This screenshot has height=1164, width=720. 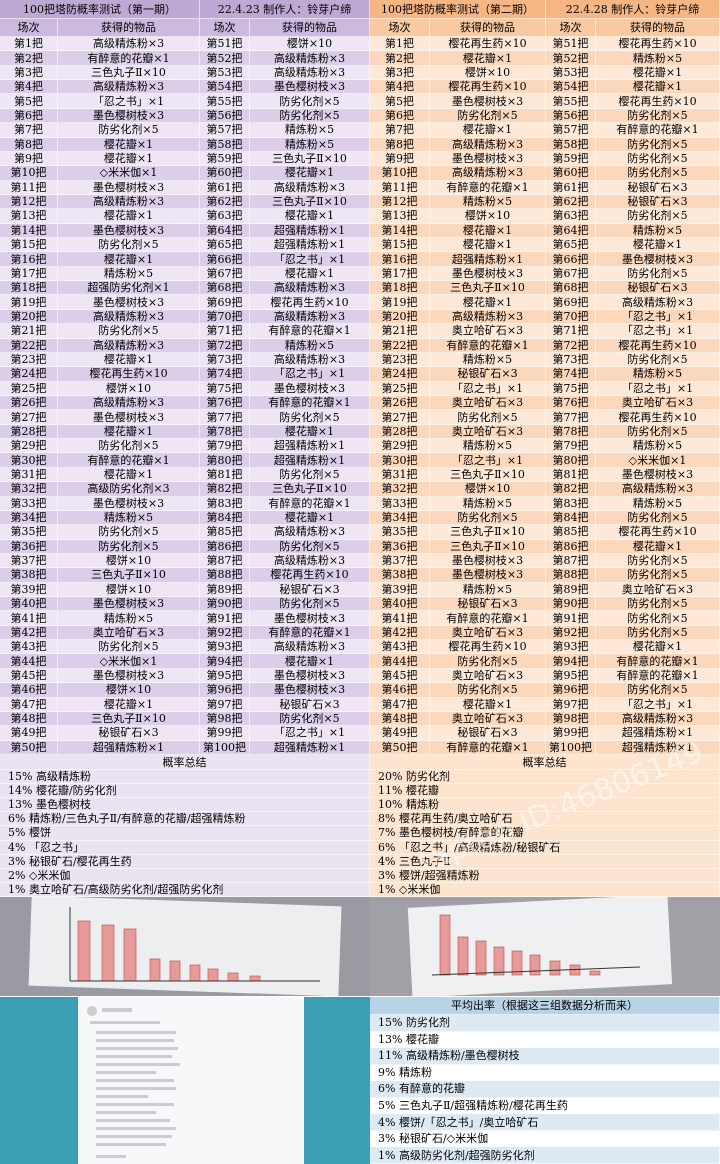 What do you see at coordinates (29, 417) in the screenshot?
I see `round: 第27把` at bounding box center [29, 417].